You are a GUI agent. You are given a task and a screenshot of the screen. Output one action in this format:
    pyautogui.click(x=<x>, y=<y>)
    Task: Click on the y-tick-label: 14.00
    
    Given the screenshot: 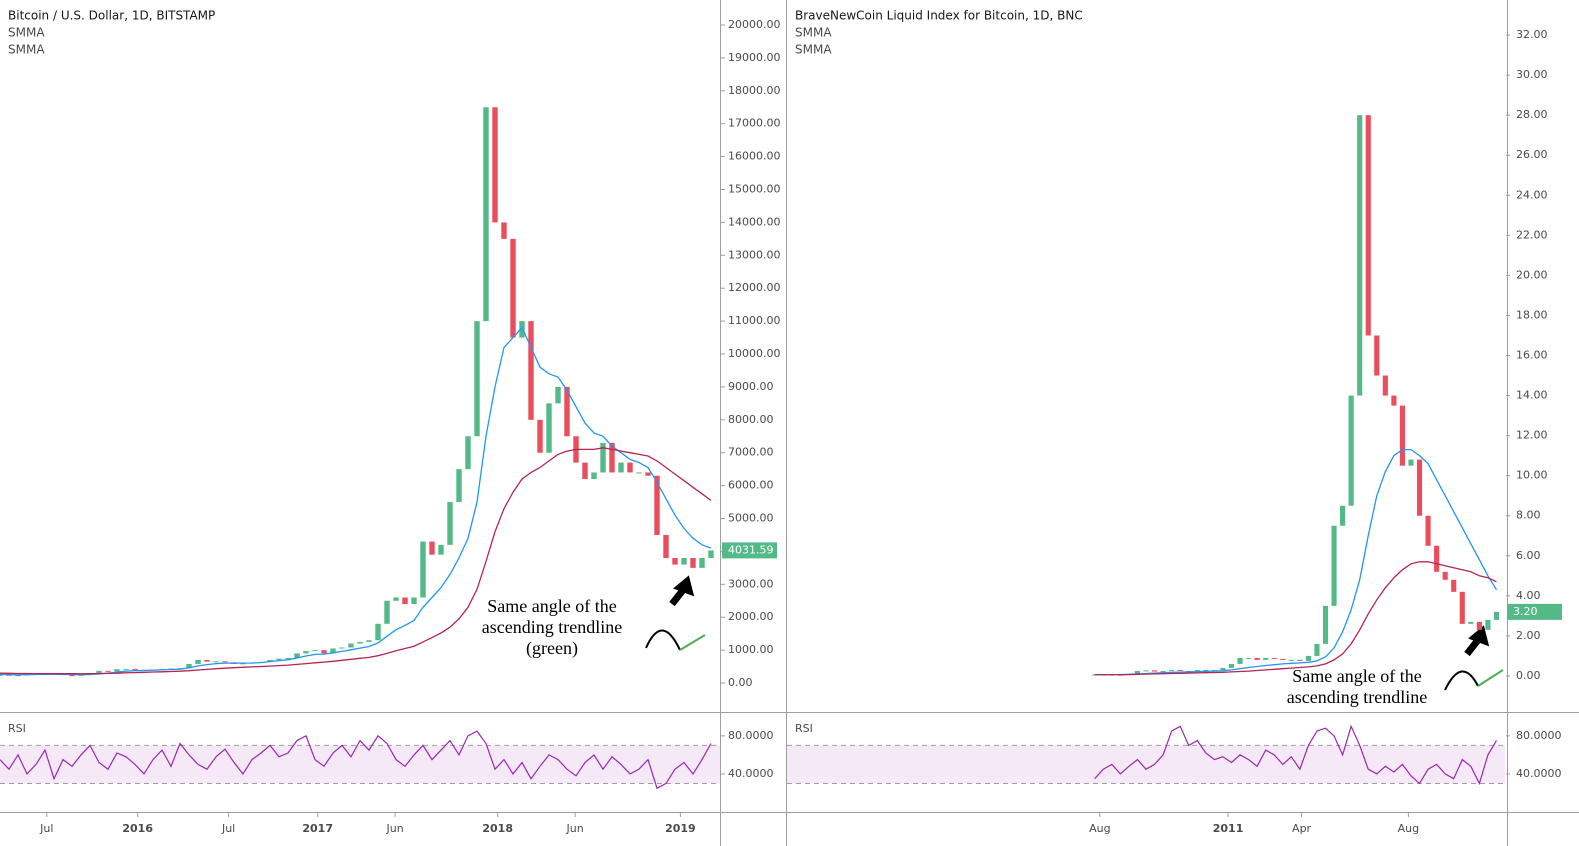 What is the action you would take?
    pyautogui.click(x=1532, y=395)
    